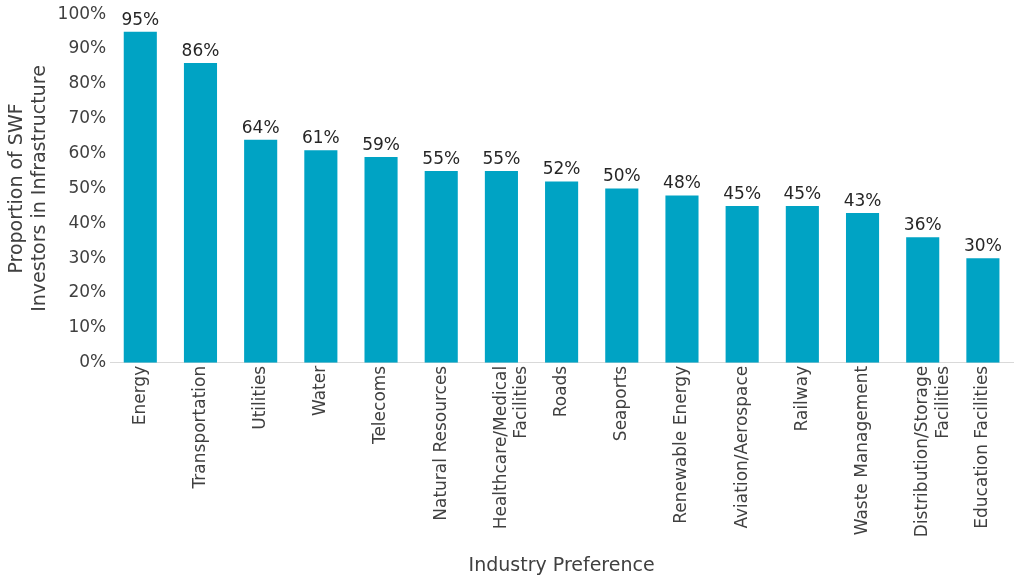 The image size is (1023, 585). I want to click on data-label: 64%, so click(260, 126).